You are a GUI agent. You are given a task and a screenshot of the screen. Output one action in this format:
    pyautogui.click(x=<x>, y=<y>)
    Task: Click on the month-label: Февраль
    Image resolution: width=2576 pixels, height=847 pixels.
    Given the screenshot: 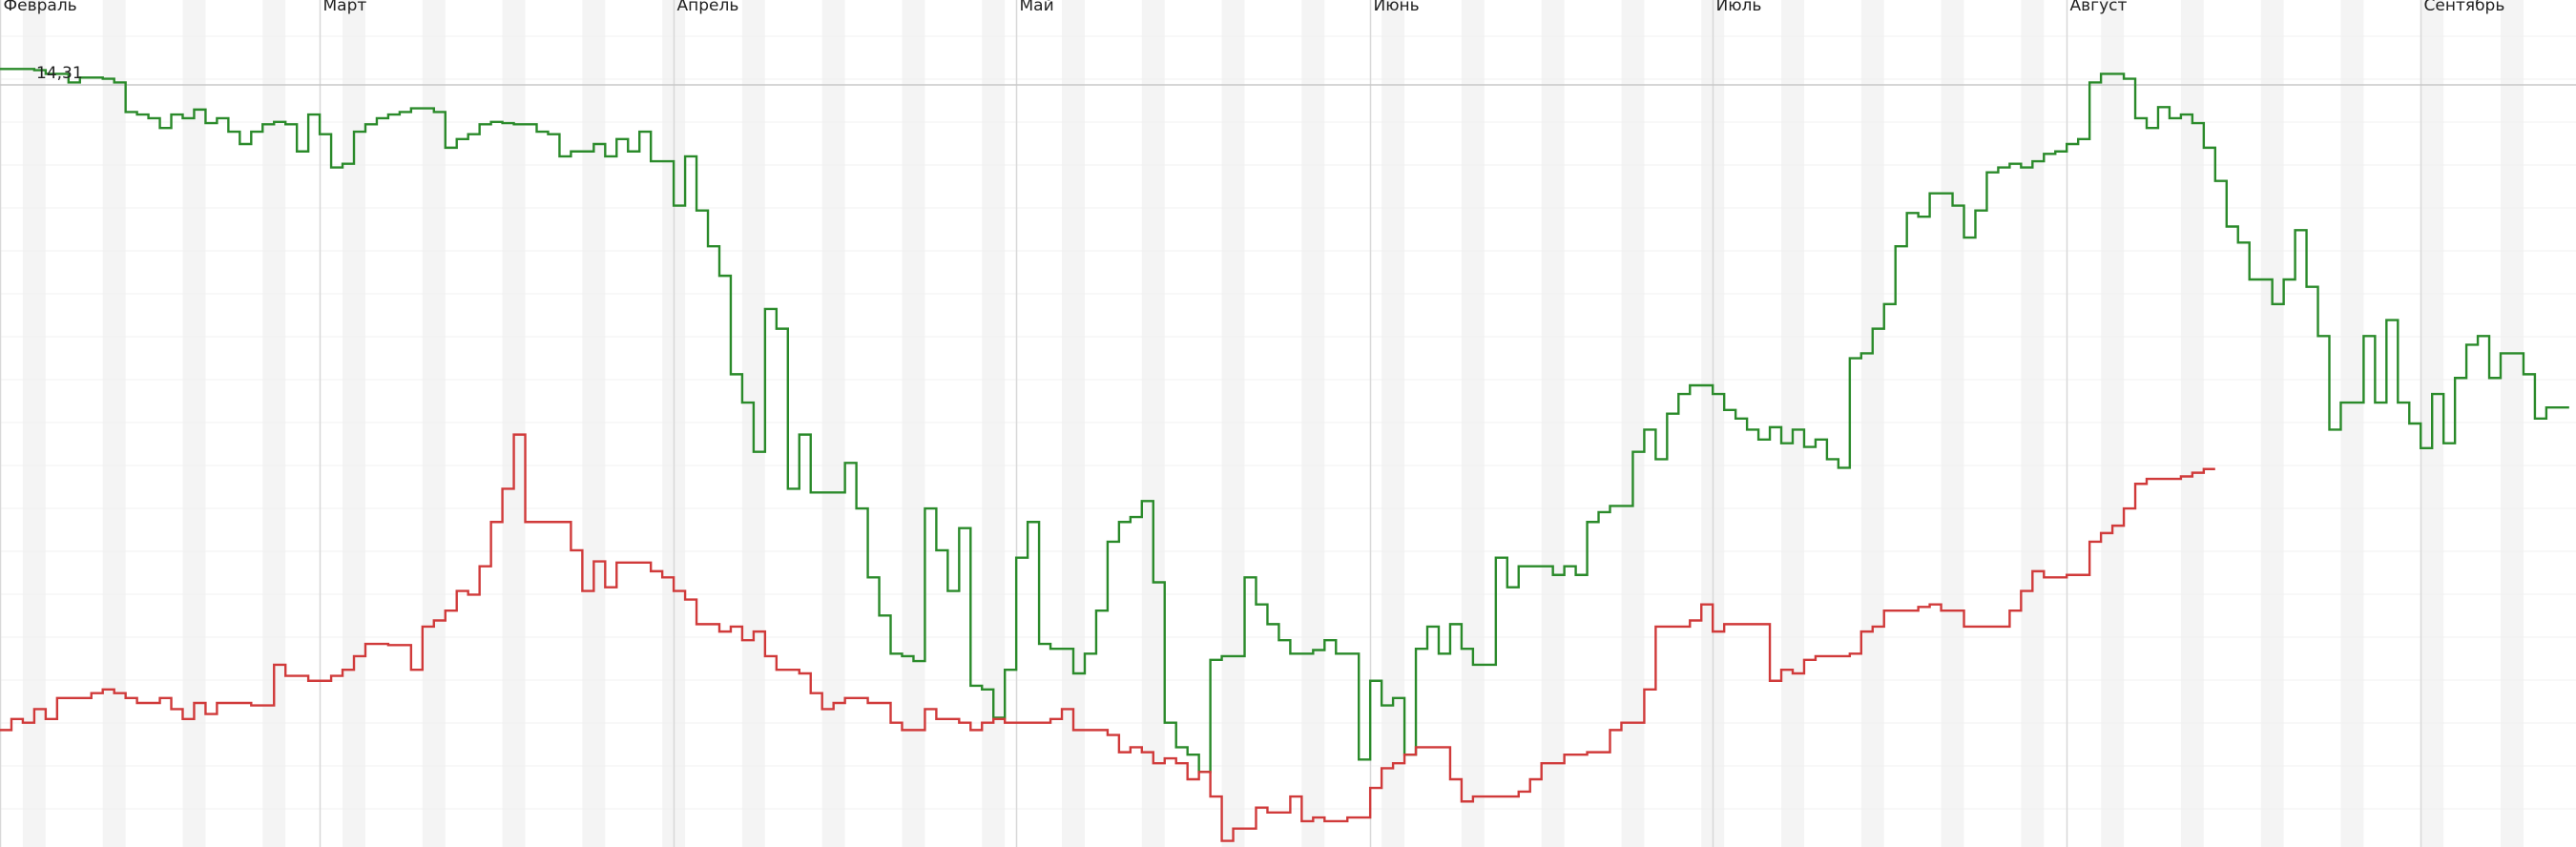 What is the action you would take?
    pyautogui.click(x=40, y=7)
    